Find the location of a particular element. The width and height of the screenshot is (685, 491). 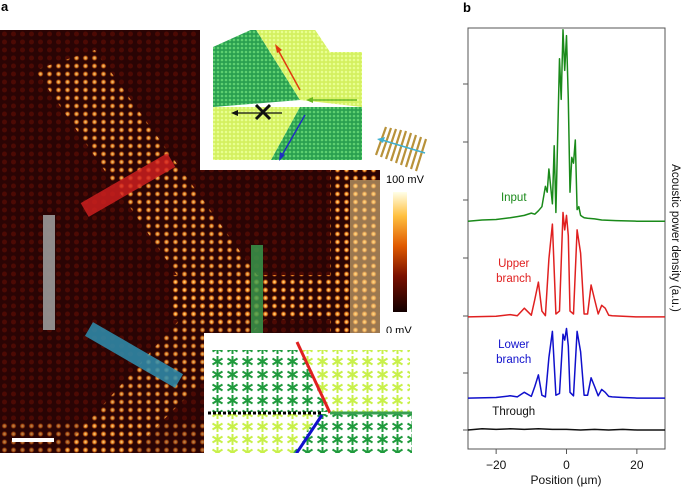

series-line-lower-branch is located at coordinates (566, 363).